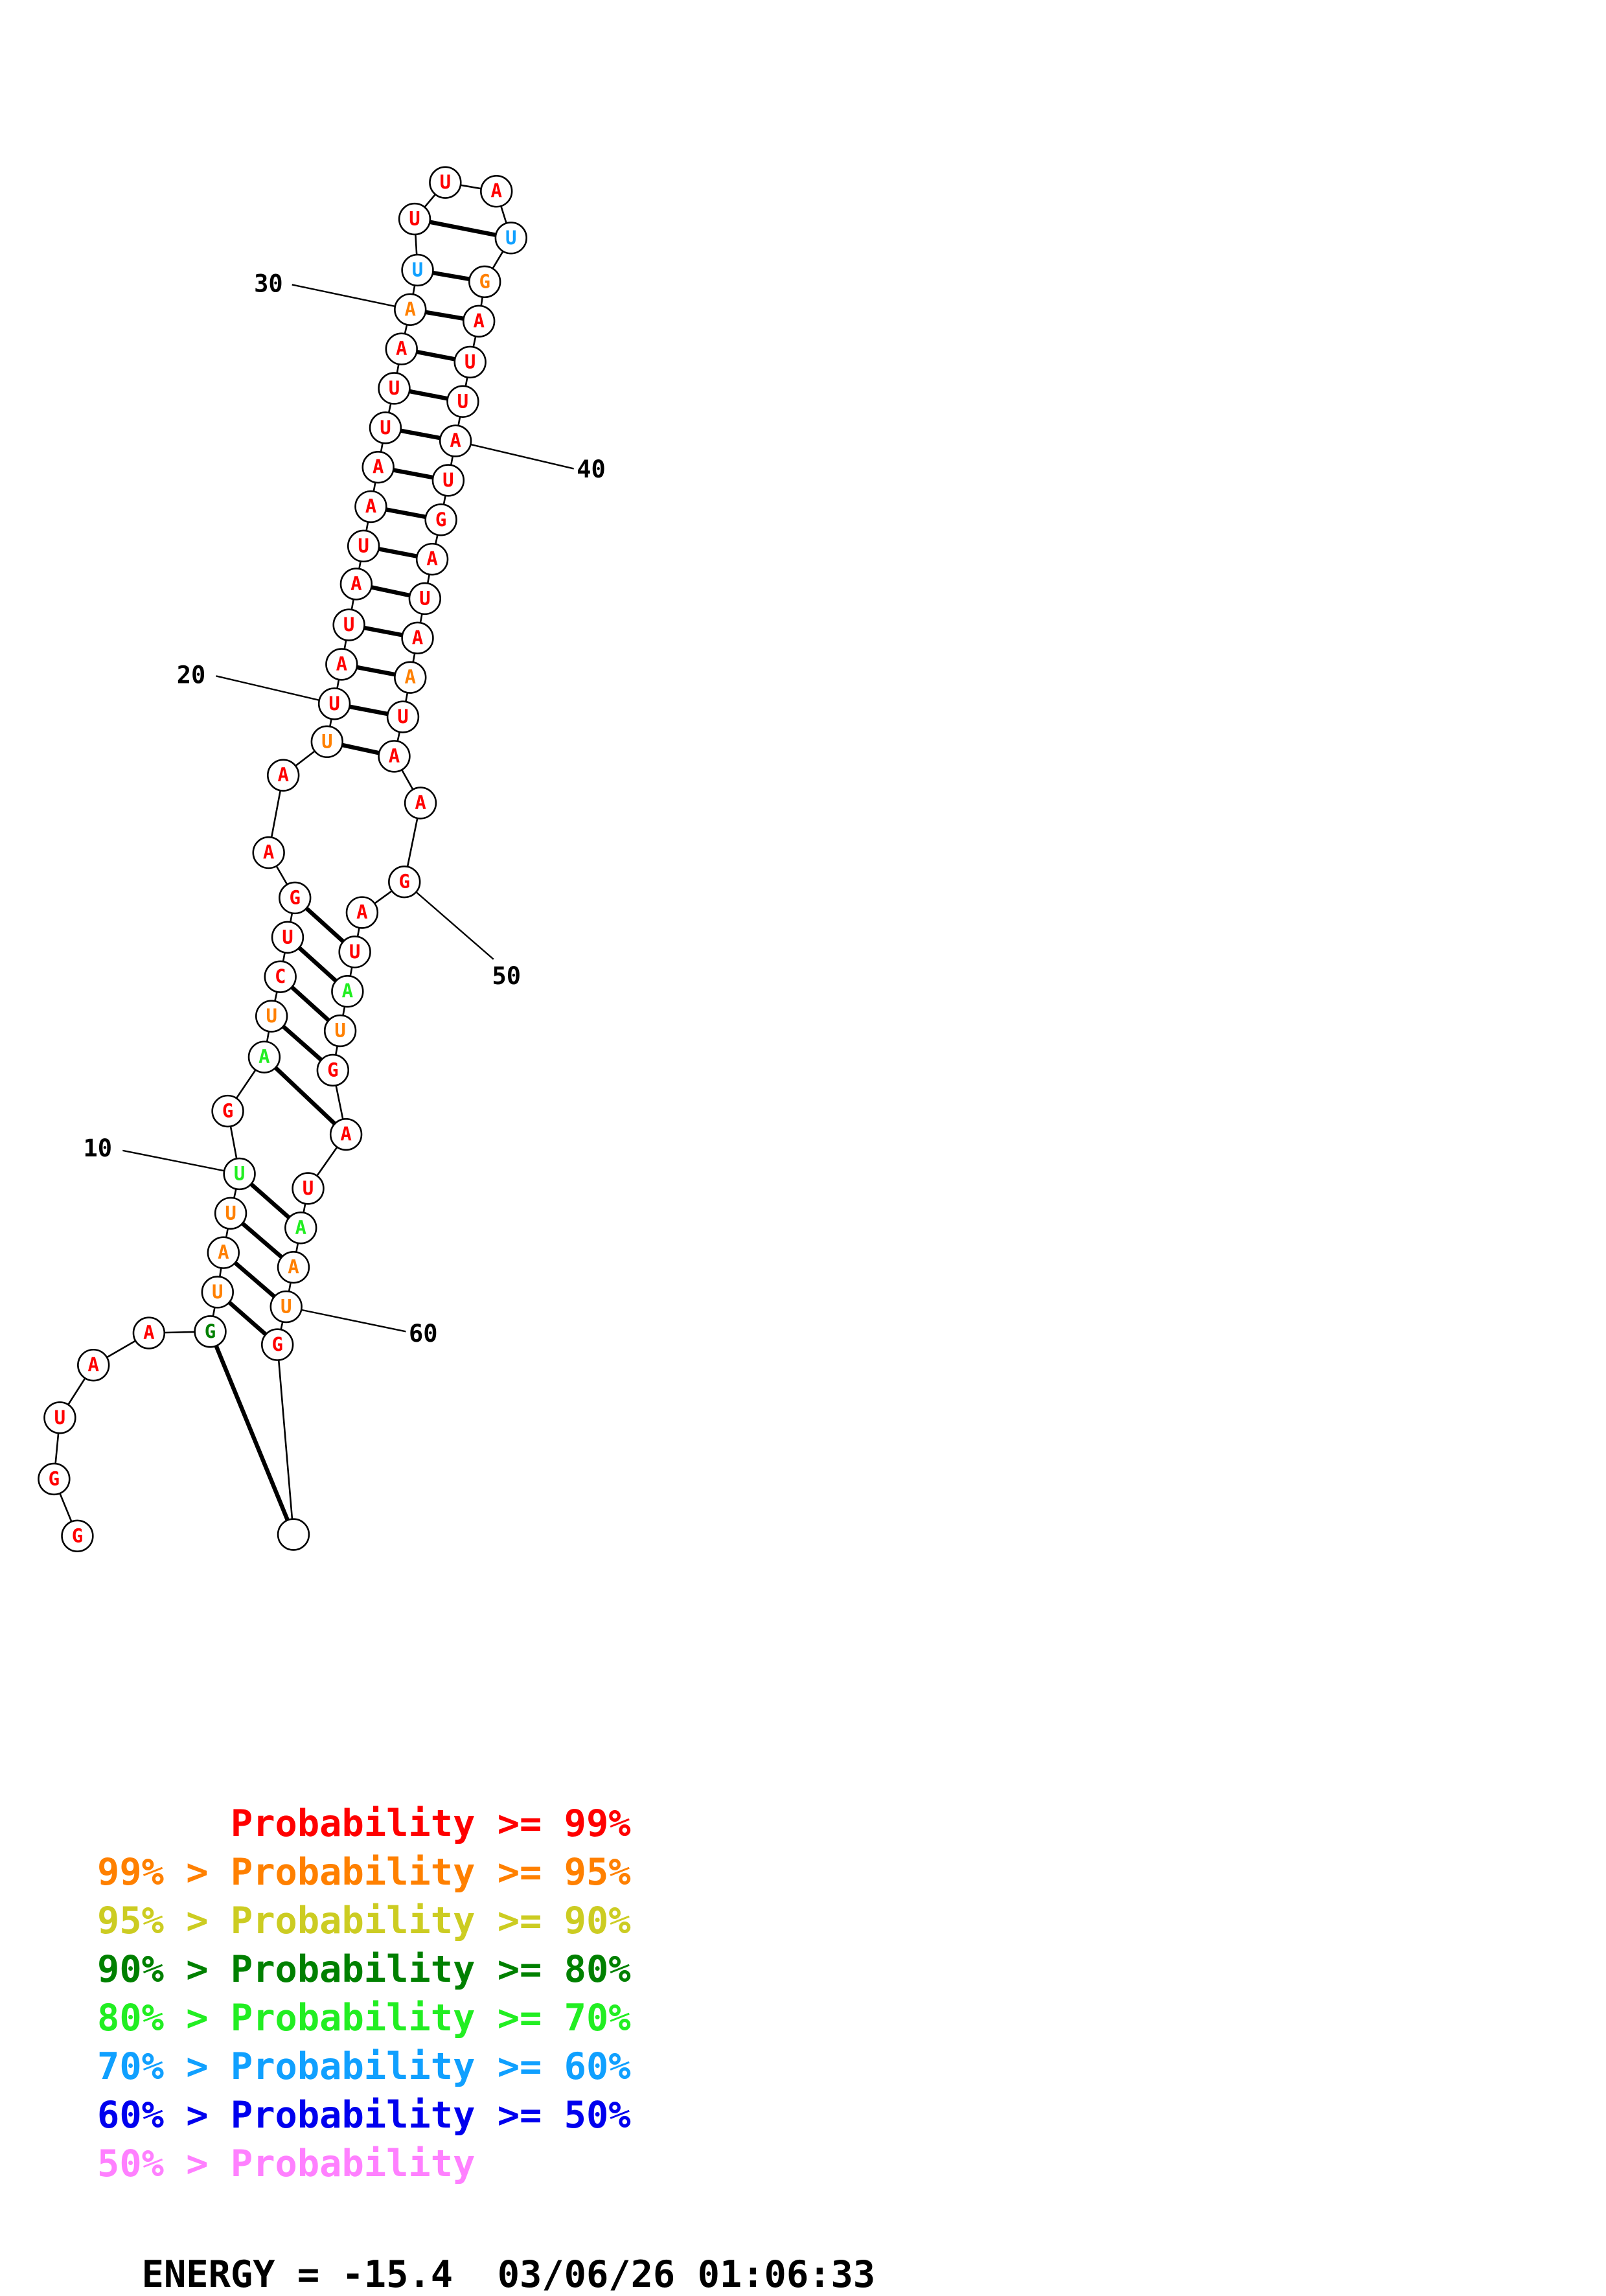 This screenshot has height=2296, width=1606. I want to click on timestamp: 03/06/26 01:06:33, so click(686, 2274).